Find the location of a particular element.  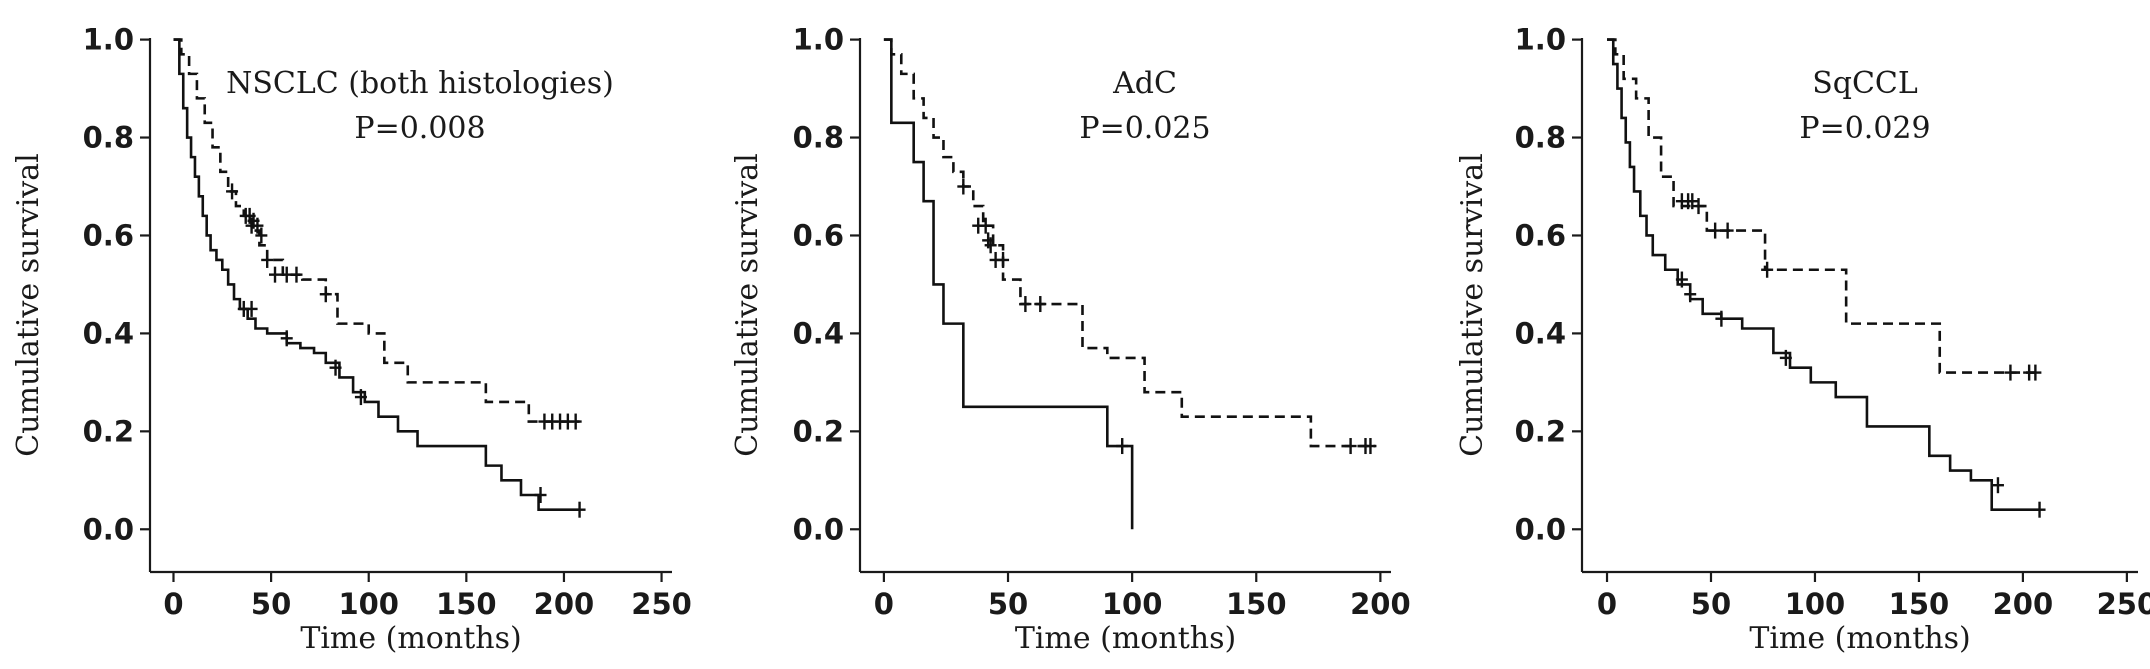

p-value-label: P=0.025 is located at coordinates (1144, 128).